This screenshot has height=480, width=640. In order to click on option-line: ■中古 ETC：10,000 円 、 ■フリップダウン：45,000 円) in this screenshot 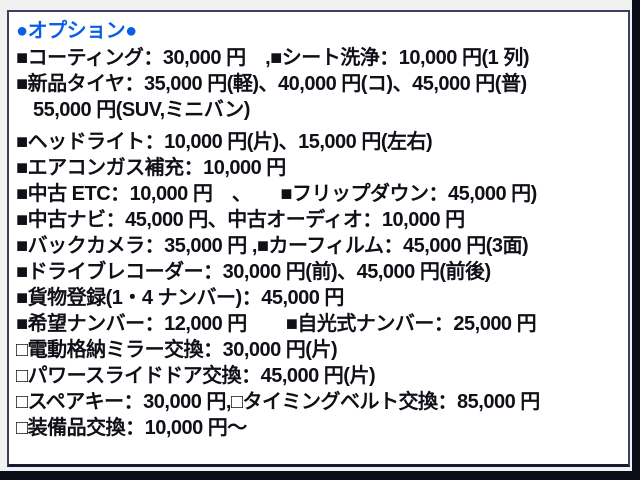, I will do `click(276, 194)`.